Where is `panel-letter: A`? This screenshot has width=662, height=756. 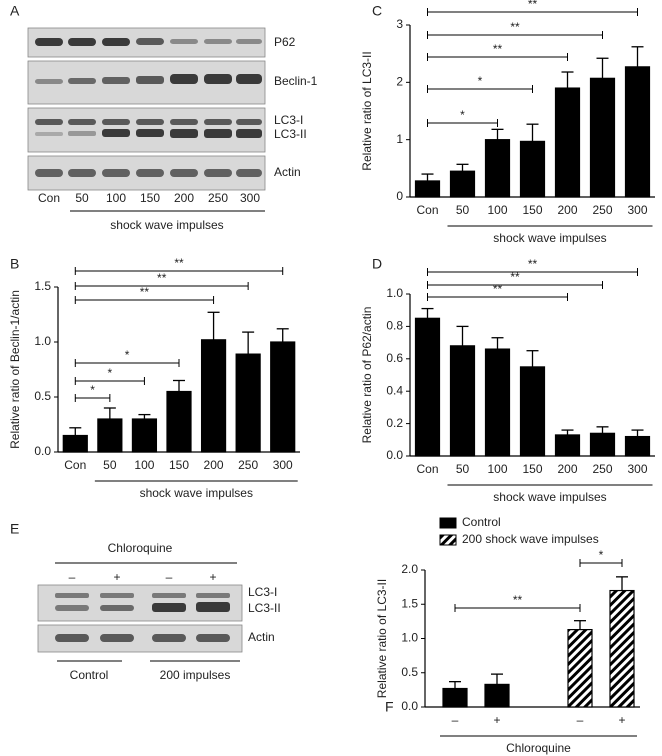 panel-letter: A is located at coordinates (15, 11).